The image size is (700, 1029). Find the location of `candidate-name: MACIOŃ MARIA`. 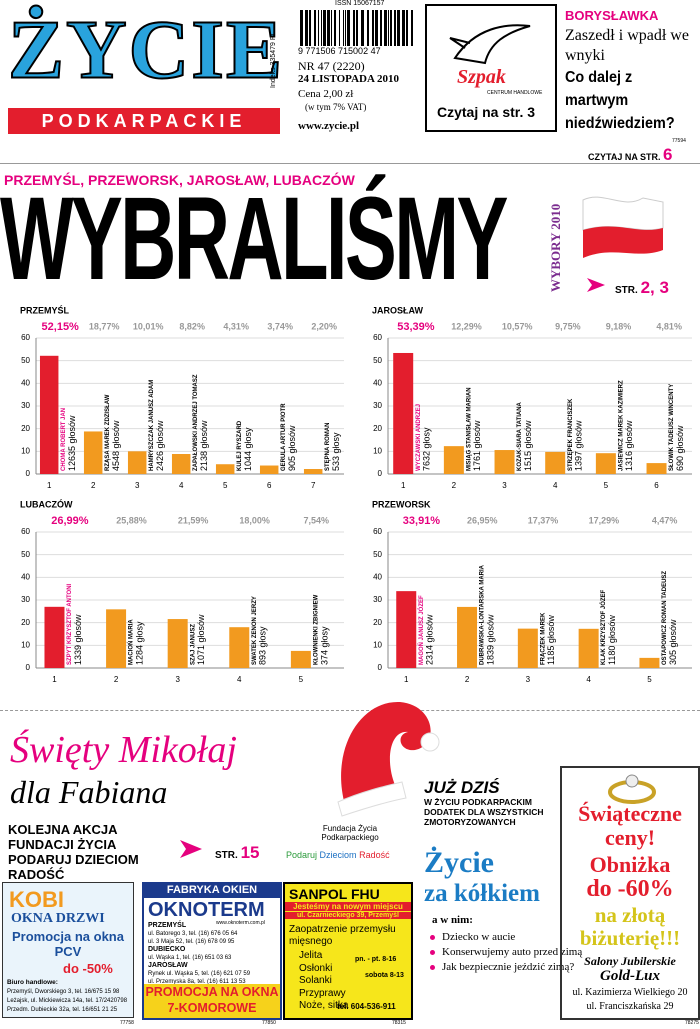

candidate-name: MACIOŃ MARIA is located at coordinates (131, 642).